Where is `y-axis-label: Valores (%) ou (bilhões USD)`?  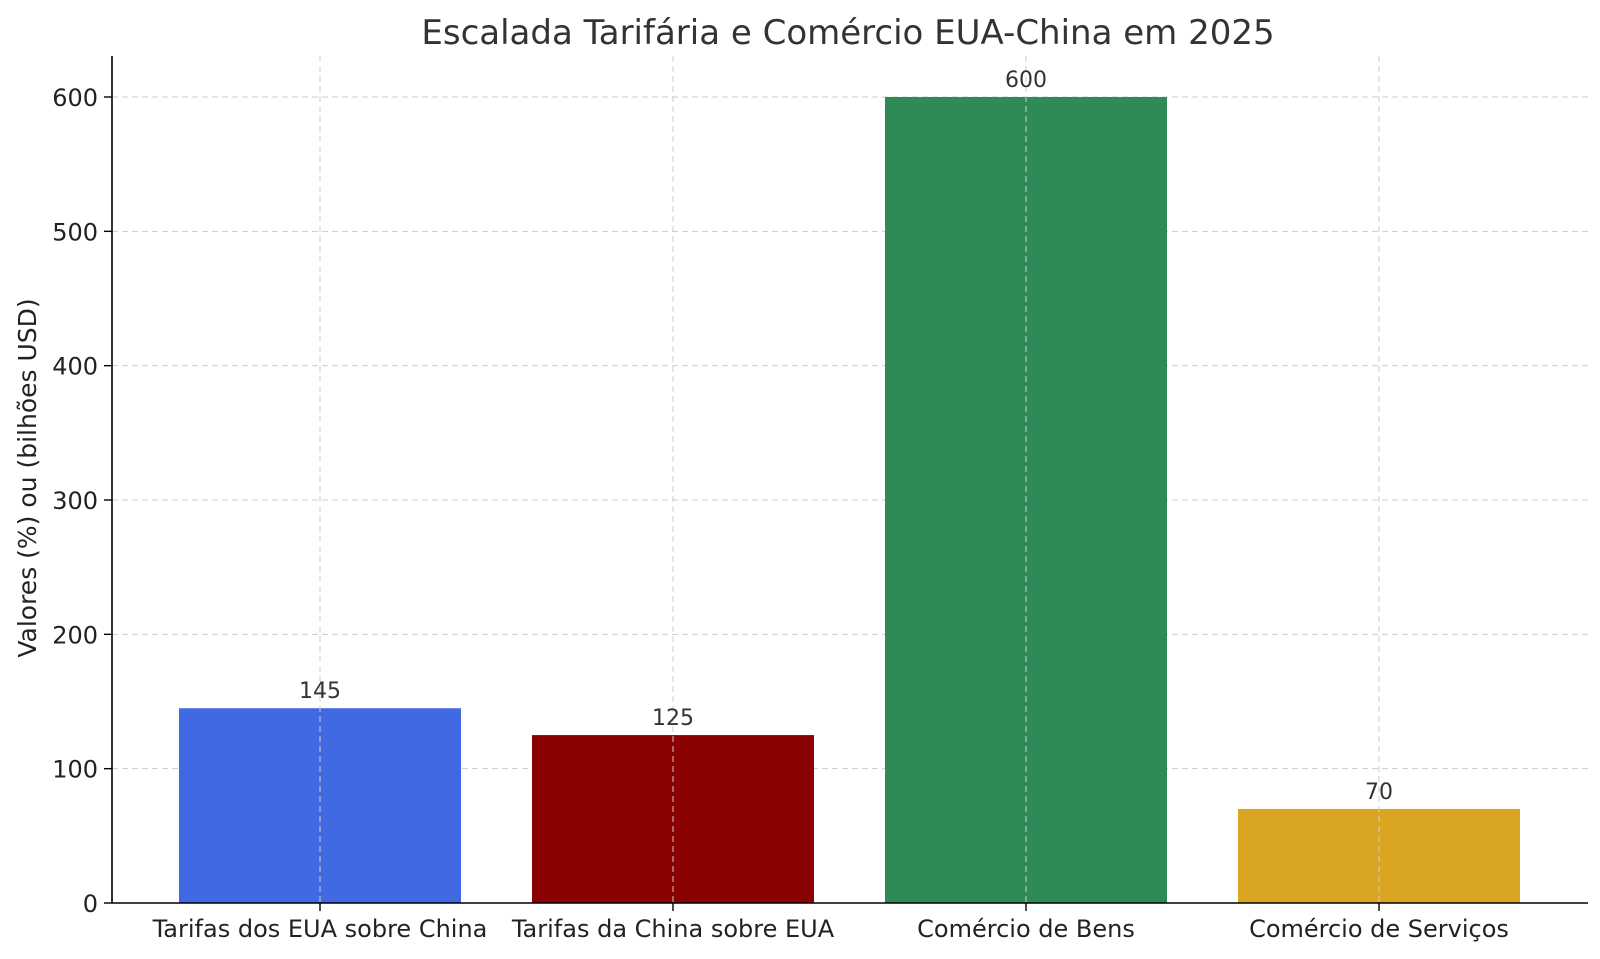 y-axis-label: Valores (%) ou (bilhões USD) is located at coordinates (27, 477).